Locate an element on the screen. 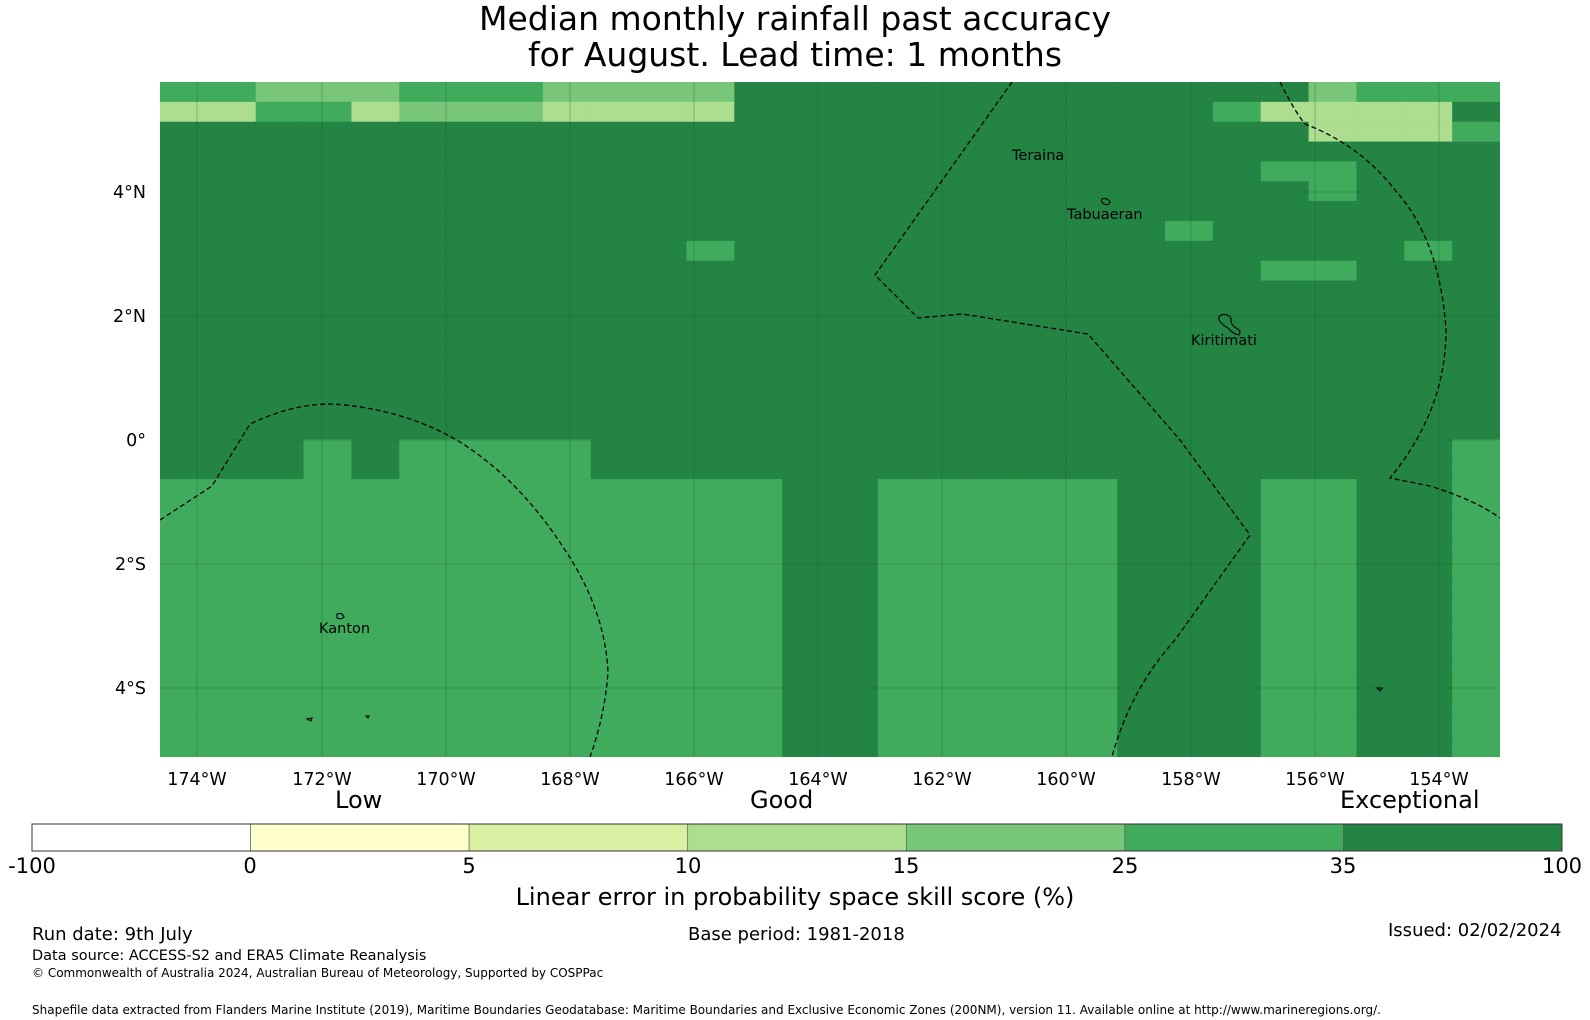  lon-tick-label: 154°W is located at coordinates (1438, 780).